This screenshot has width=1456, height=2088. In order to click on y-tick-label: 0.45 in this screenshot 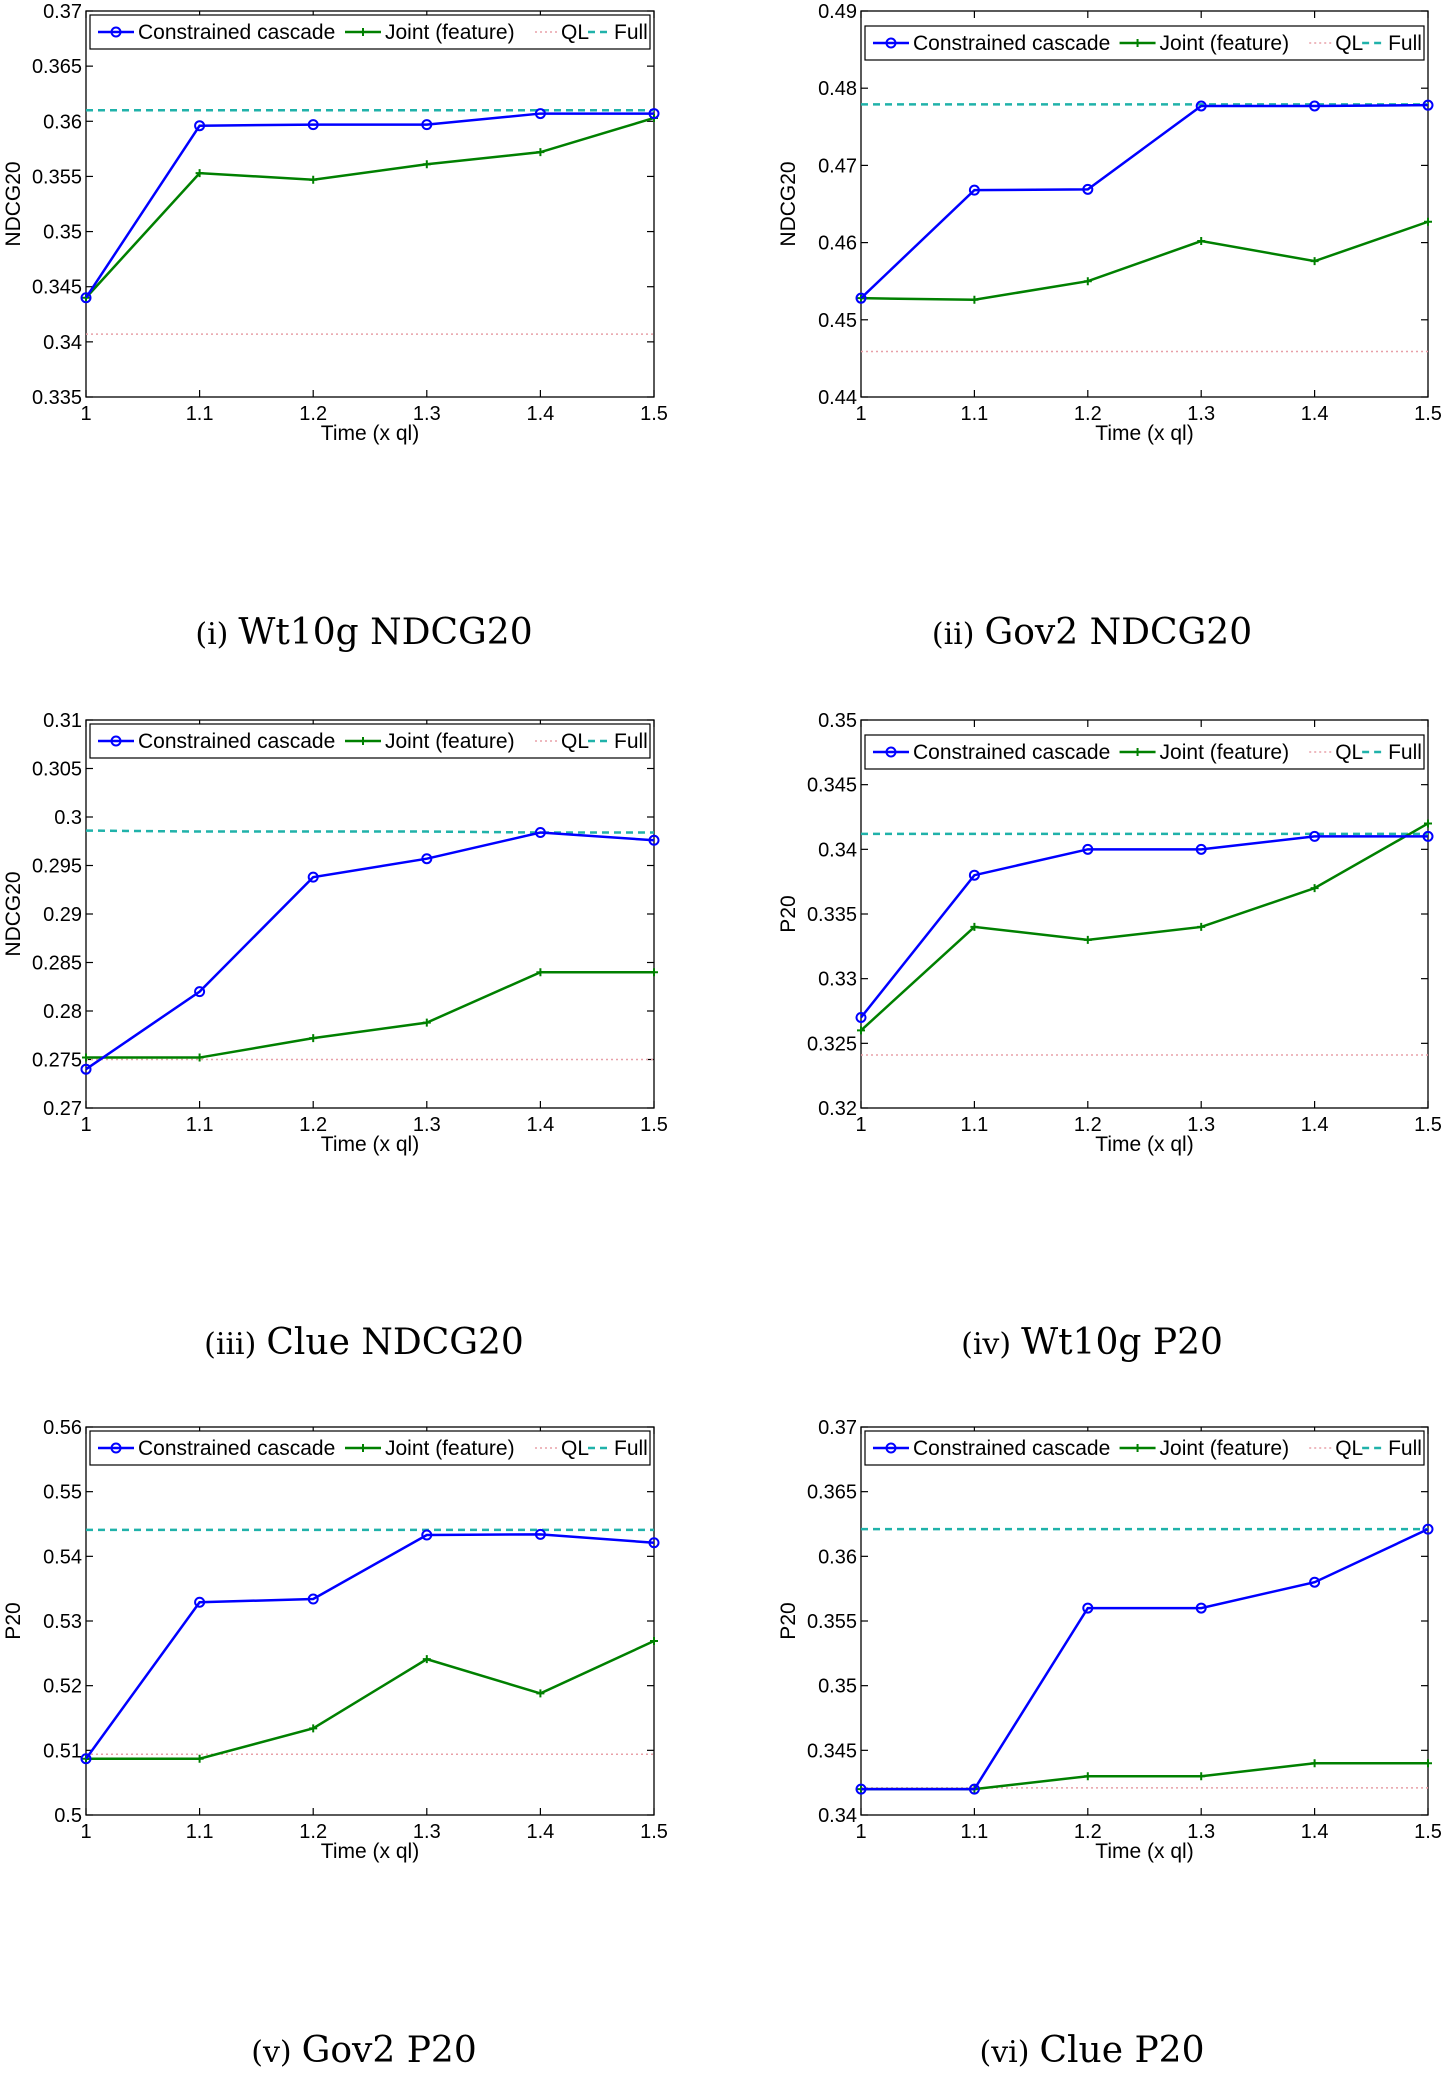, I will do `click(837, 321)`.